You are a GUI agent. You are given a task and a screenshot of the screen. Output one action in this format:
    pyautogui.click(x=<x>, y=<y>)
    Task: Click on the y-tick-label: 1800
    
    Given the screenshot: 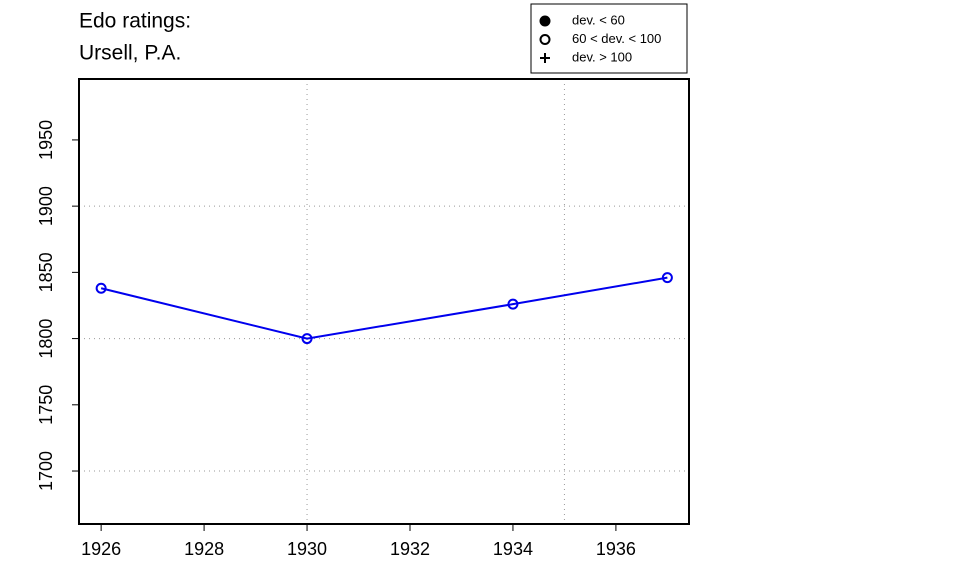 What is the action you would take?
    pyautogui.click(x=46, y=339)
    